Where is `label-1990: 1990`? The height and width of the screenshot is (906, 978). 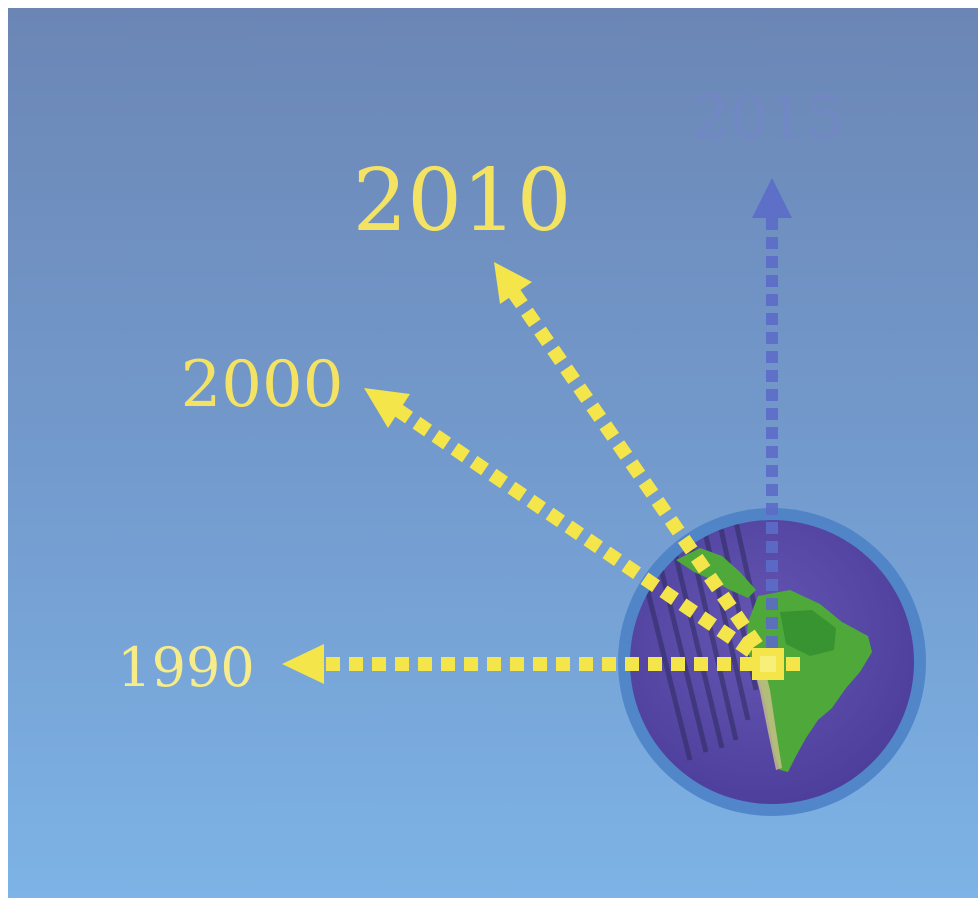
label-1990: 1990 is located at coordinates (185, 667).